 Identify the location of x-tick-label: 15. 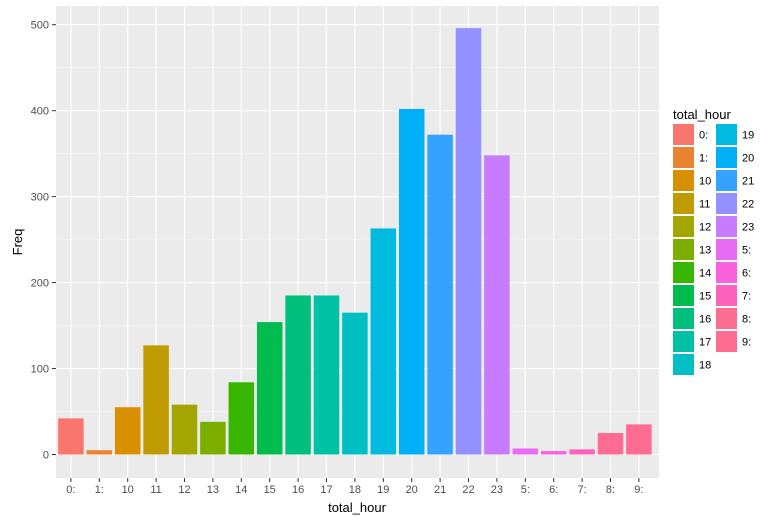
(270, 490).